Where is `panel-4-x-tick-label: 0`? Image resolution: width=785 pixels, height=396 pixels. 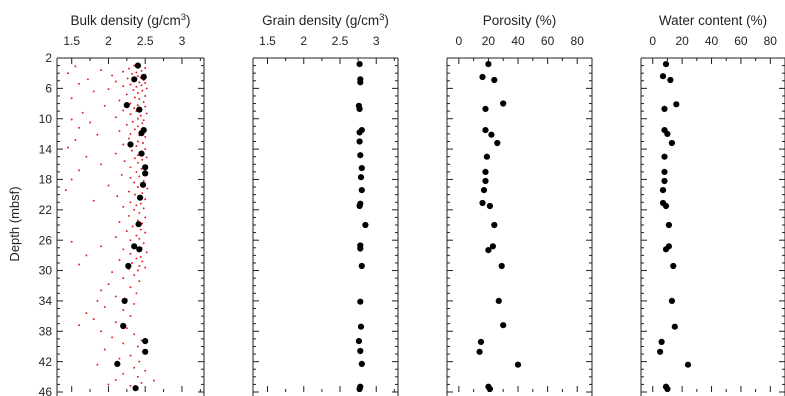
panel-4-x-tick-label: 0 is located at coordinates (652, 41).